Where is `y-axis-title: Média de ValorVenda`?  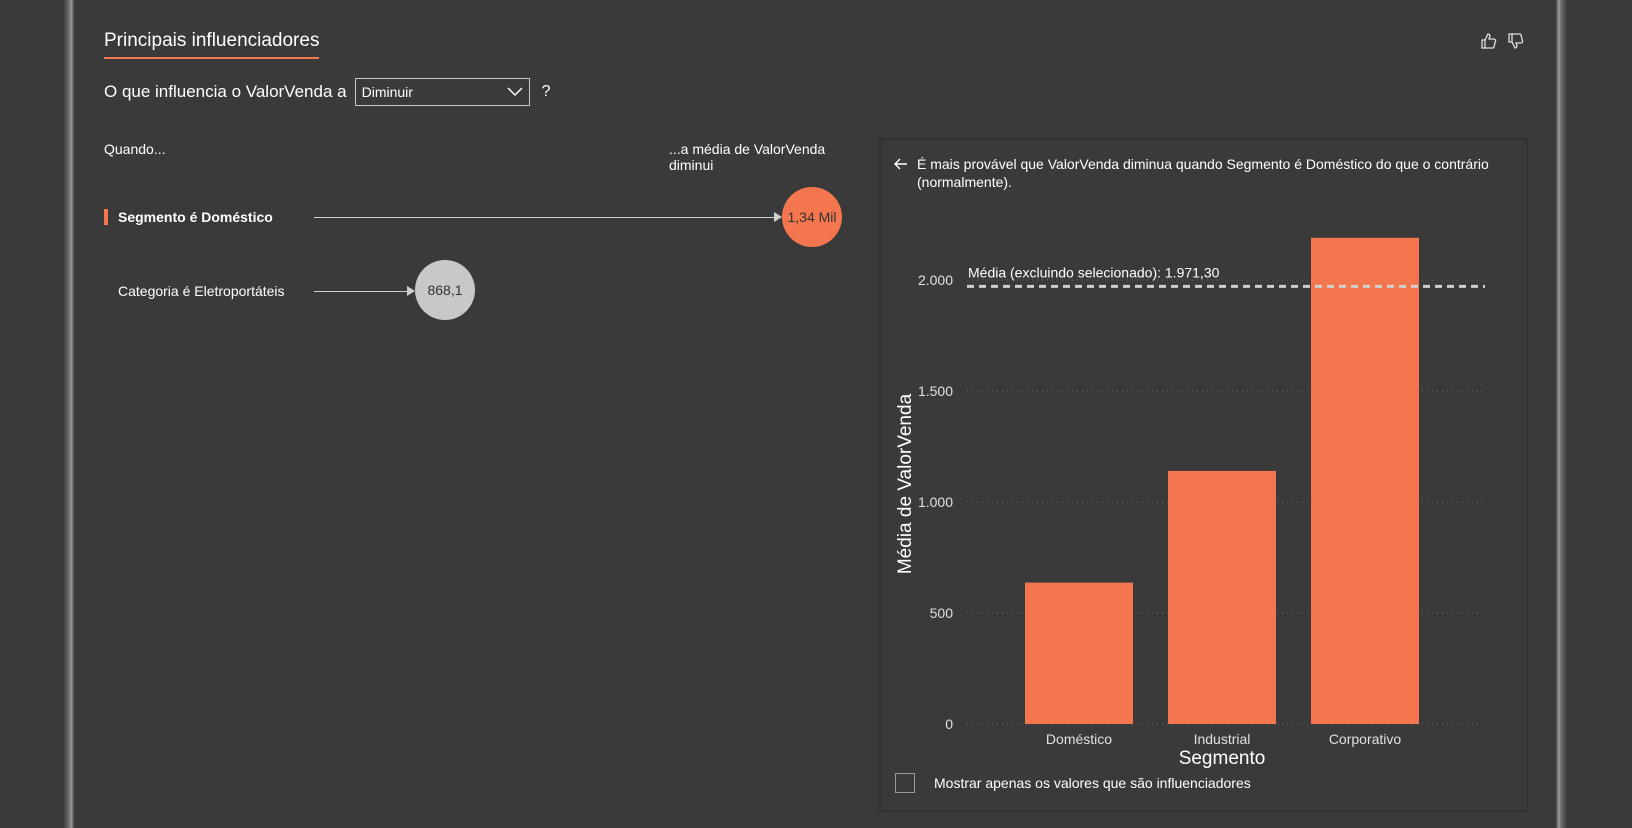 y-axis-title: Média de ValorVenda is located at coordinates (905, 483).